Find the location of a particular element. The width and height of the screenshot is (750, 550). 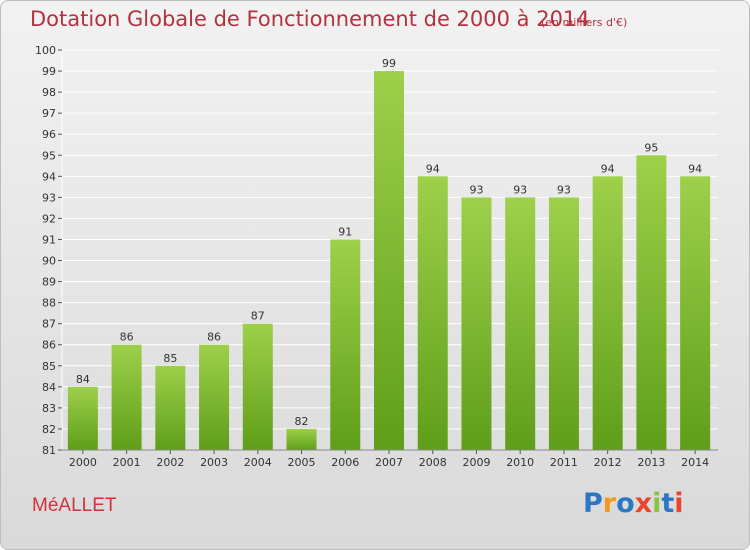

x-tick-label: 2013 is located at coordinates (651, 462).